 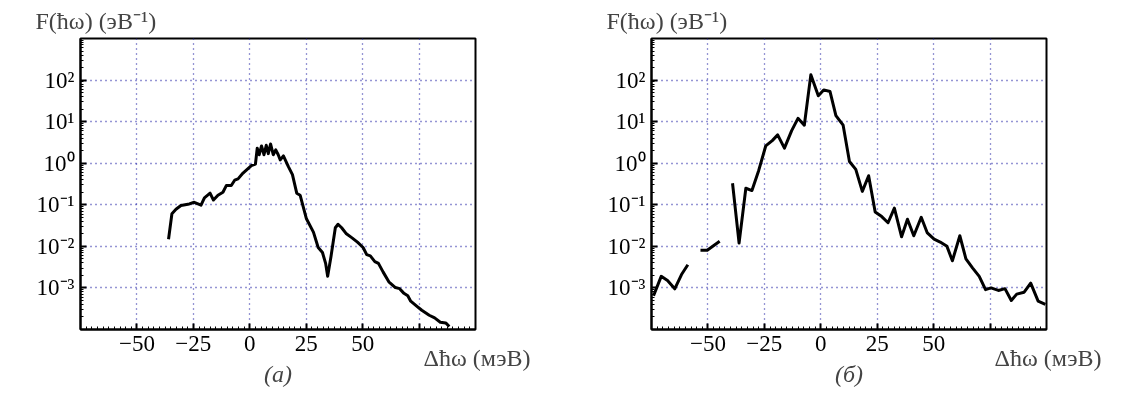 What do you see at coordinates (849, 373) in the screenshot?
I see `text: (б)` at bounding box center [849, 373].